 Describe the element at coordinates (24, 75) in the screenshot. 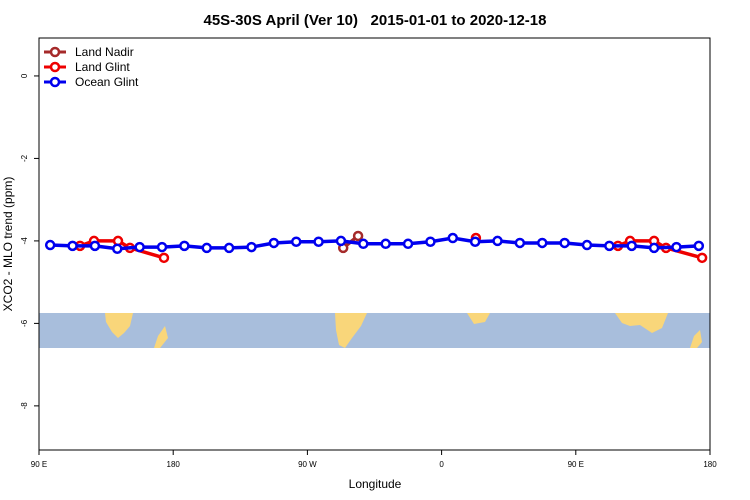

I see `y-tick-label: 0` at that location.